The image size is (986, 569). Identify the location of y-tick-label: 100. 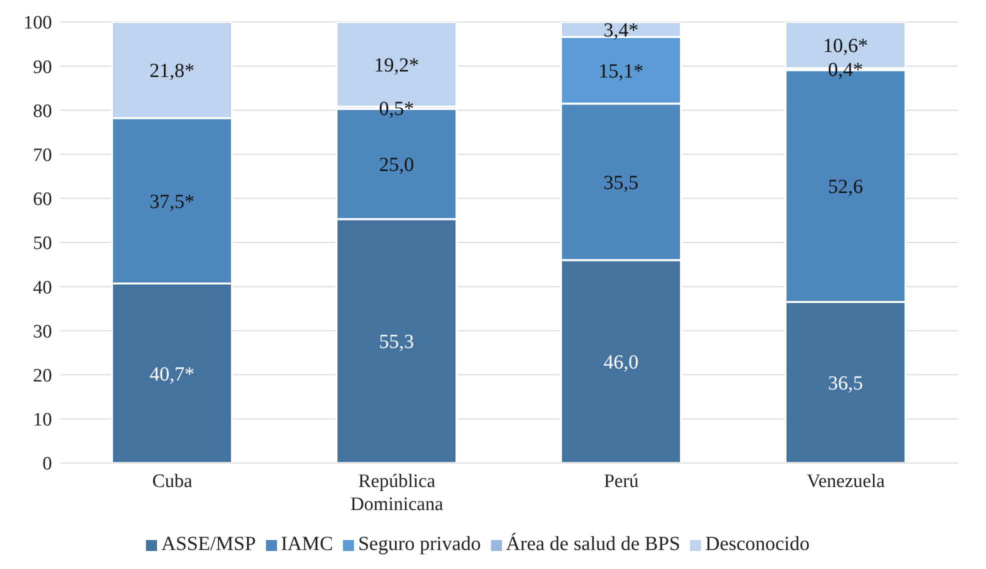
(38, 23).